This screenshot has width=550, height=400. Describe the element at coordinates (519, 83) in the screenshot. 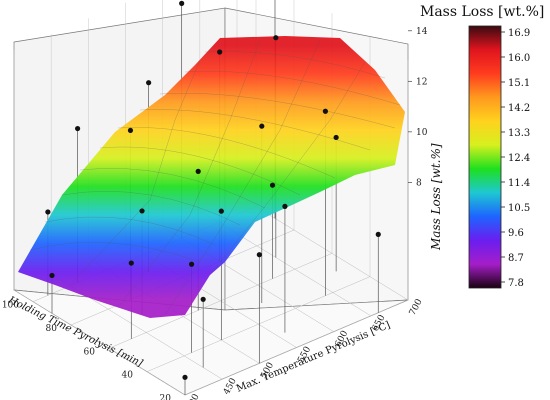

I see `colorbar-tick-label: 15.1` at that location.